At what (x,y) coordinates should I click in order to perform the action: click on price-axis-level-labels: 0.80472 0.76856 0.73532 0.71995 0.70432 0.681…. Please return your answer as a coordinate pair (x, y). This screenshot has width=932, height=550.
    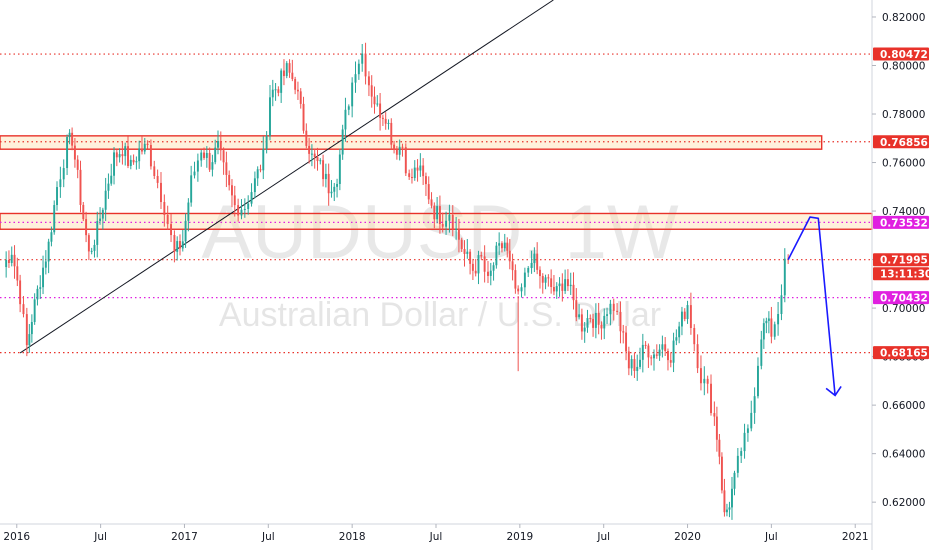
    Looking at the image, I should click on (902, 203).